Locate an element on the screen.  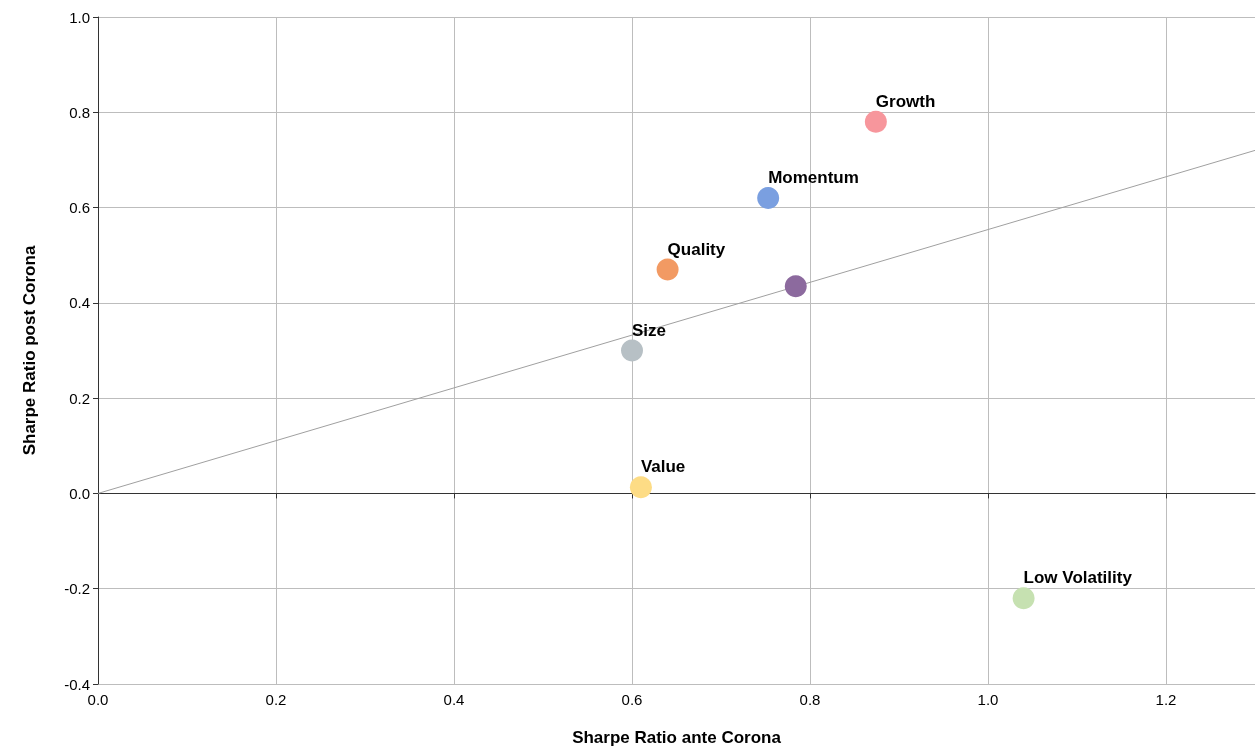
y-tick-label: -0.4 is located at coordinates (77, 684).